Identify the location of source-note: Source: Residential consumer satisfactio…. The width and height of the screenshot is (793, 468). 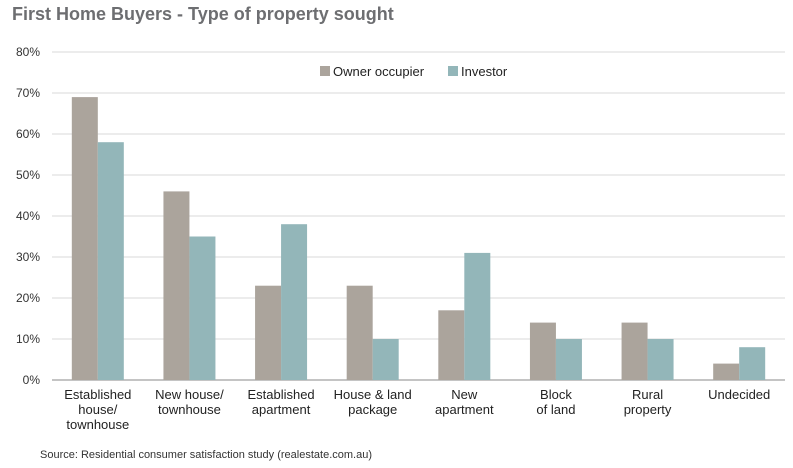
(206, 455).